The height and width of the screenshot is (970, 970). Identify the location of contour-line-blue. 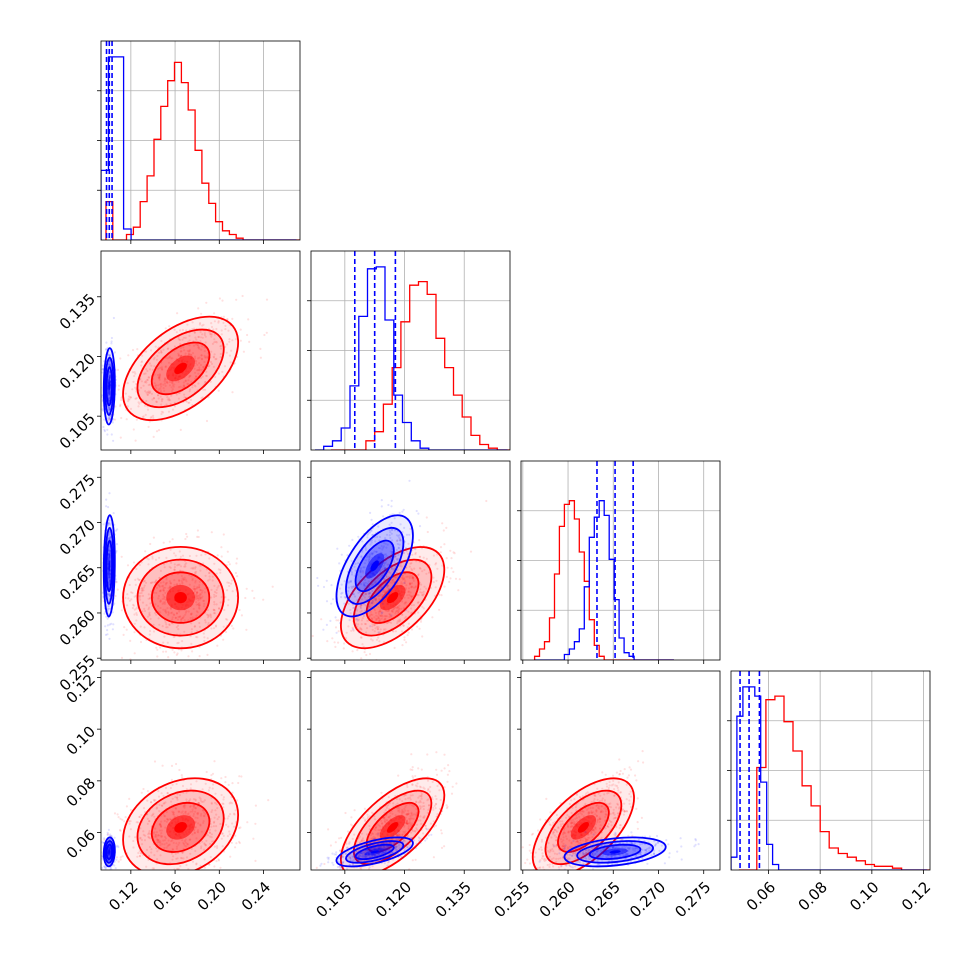
(374, 566).